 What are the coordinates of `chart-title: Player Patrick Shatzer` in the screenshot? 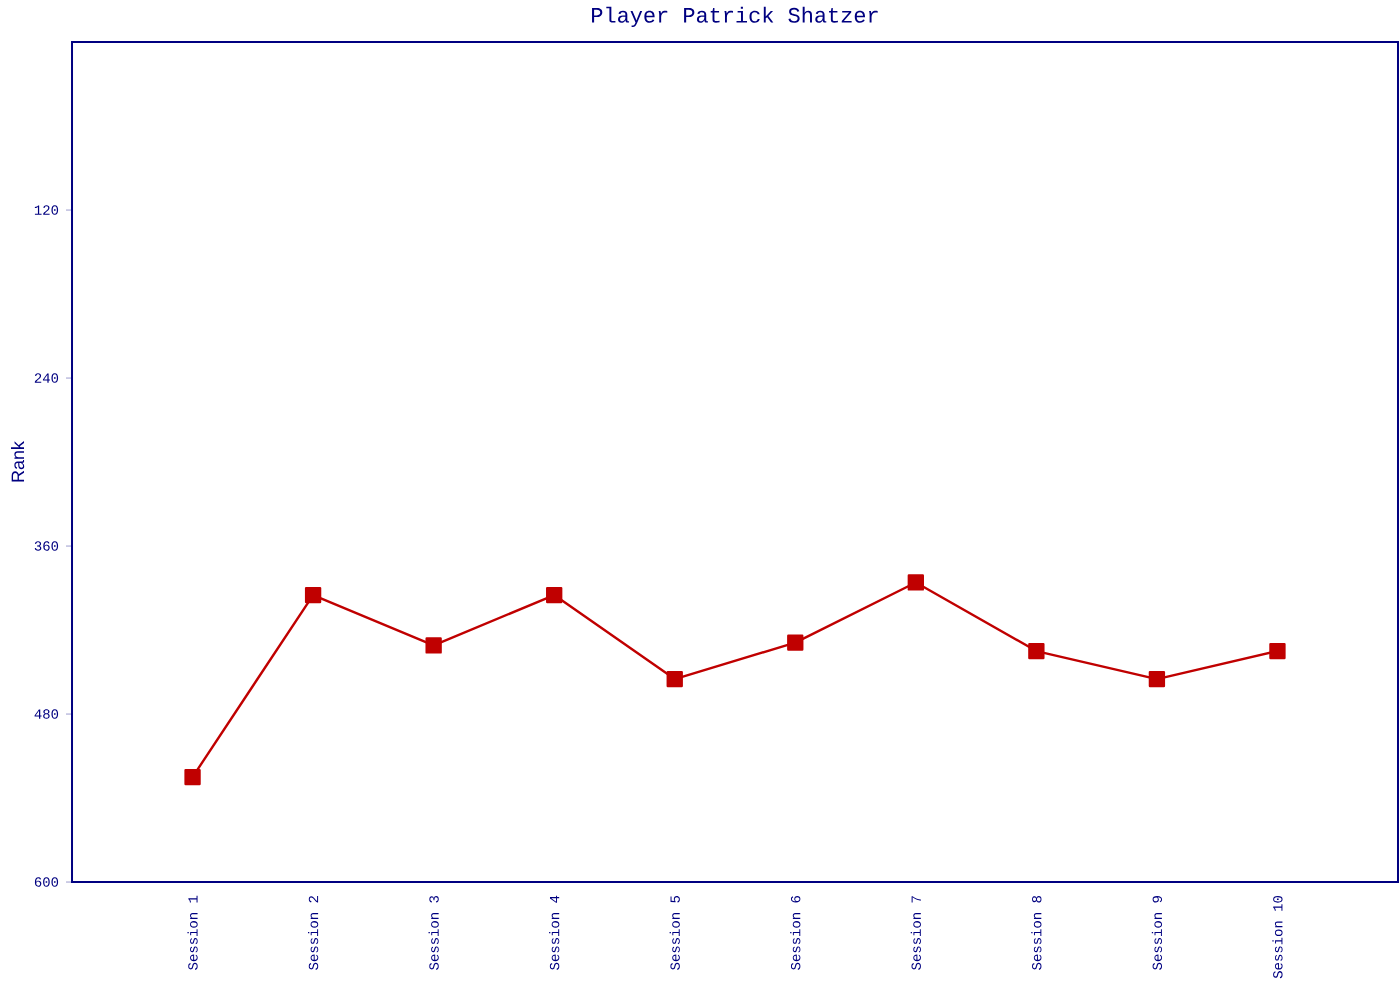 It's located at (735, 17).